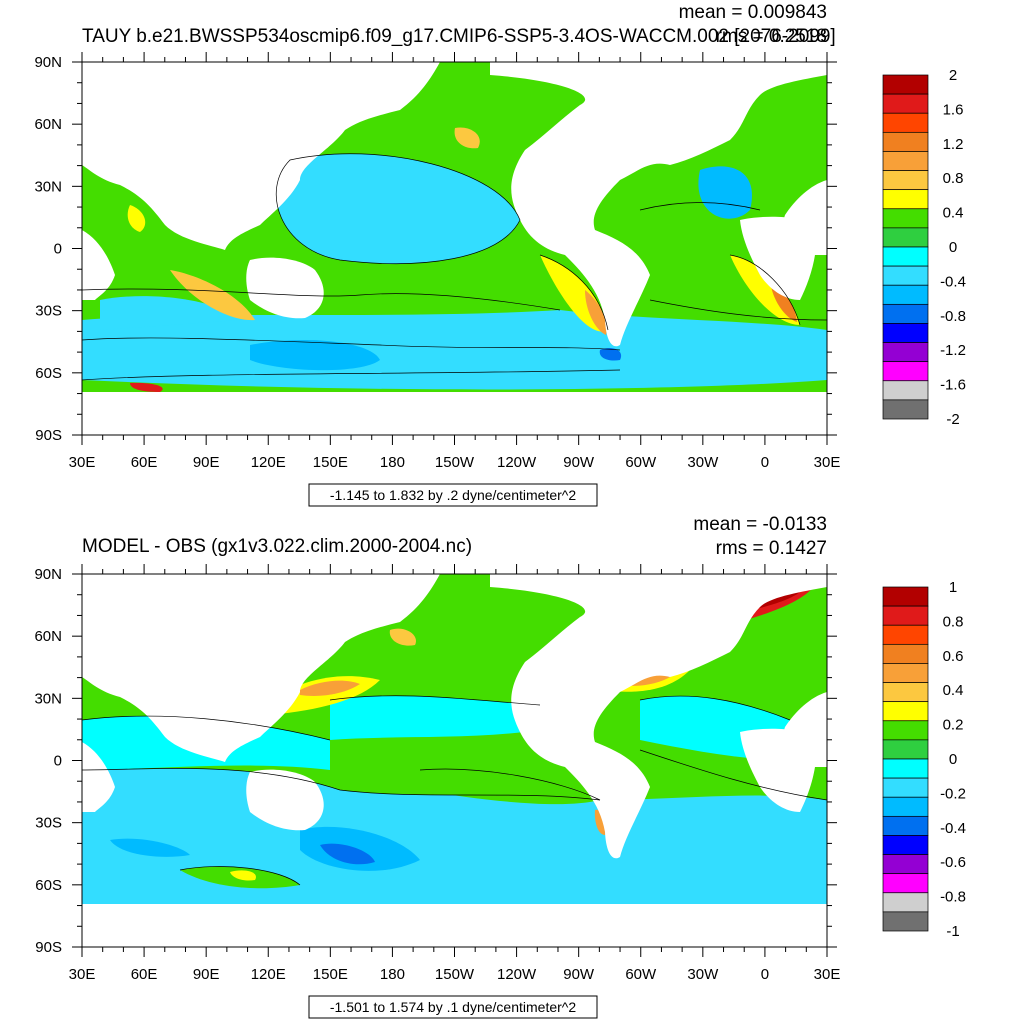  I want to click on panel-1-subtitle: -1.145 to 1.832 by .2 dyne/centimeter^2, so click(453, 495).